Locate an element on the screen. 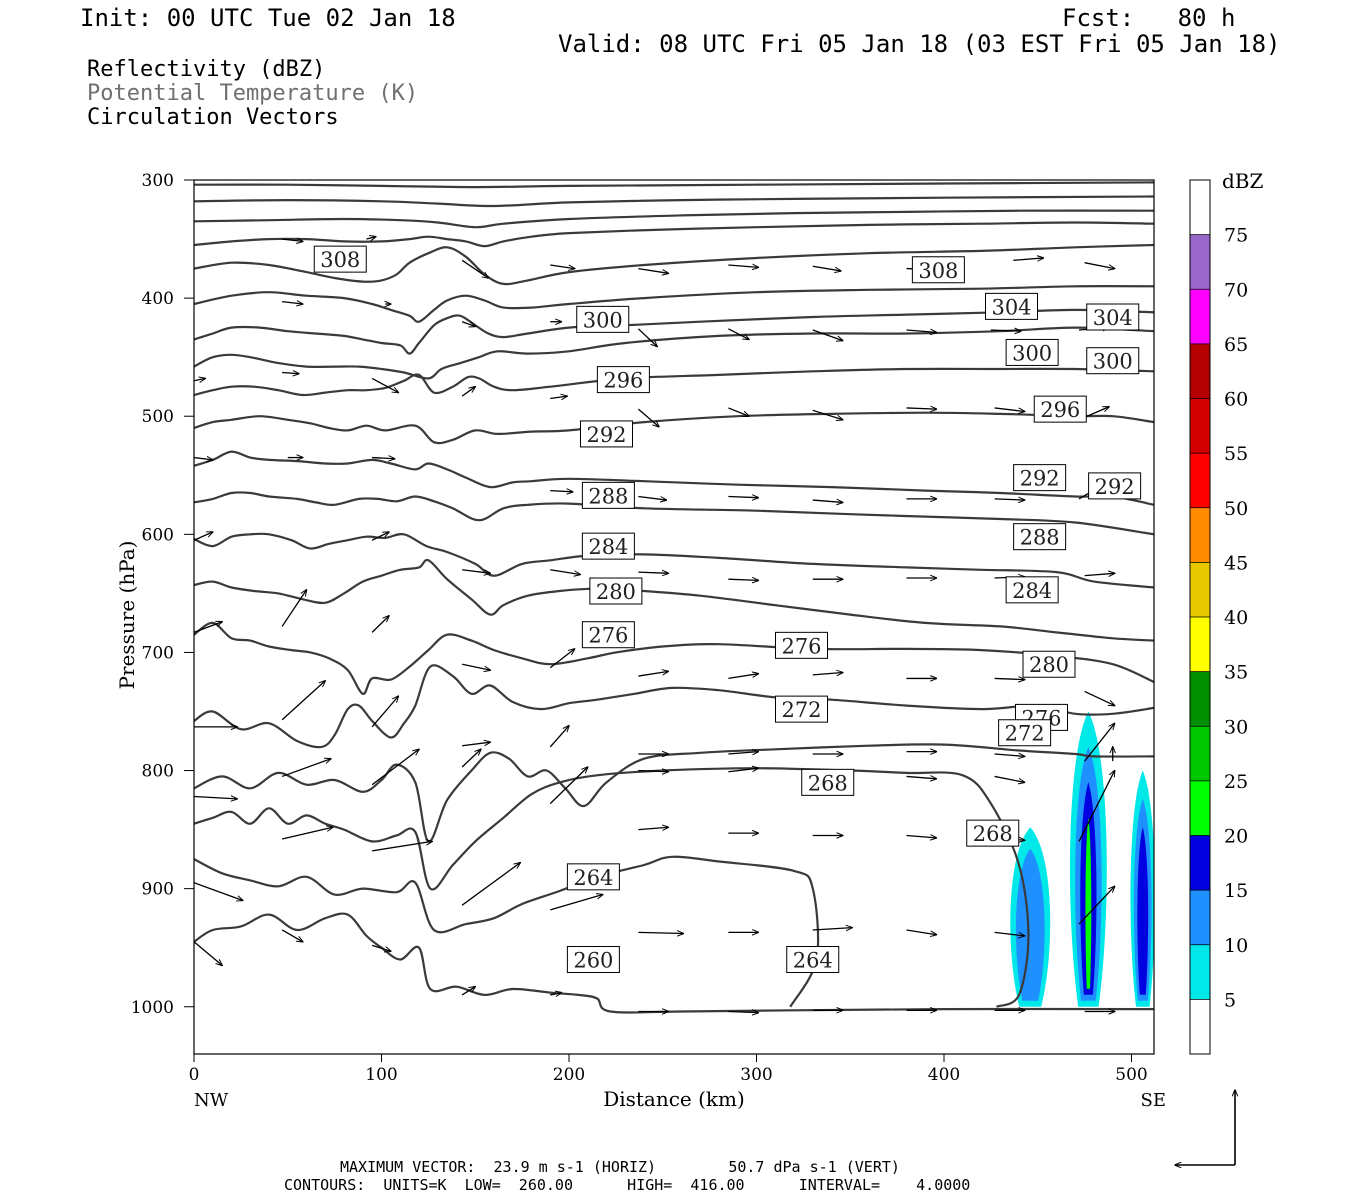 This screenshot has height=1200, width=1350. contour-label: 288 is located at coordinates (1040, 538).